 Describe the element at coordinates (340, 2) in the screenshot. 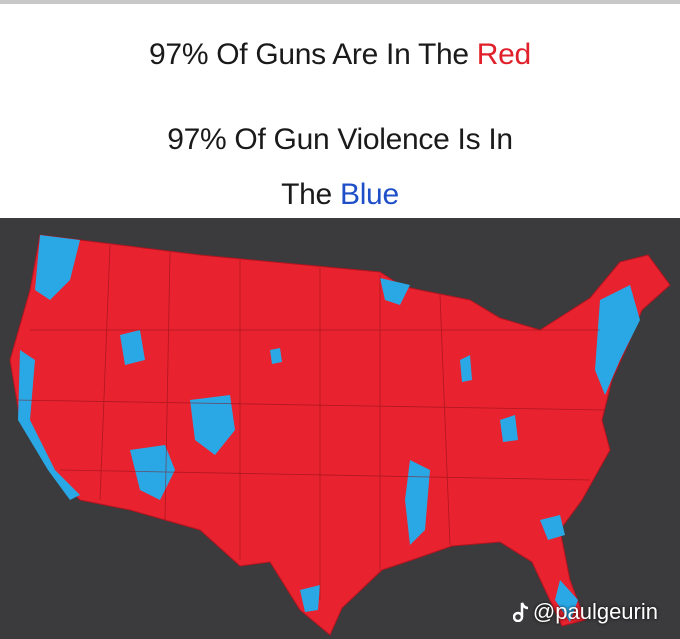

I see `top-bar` at that location.